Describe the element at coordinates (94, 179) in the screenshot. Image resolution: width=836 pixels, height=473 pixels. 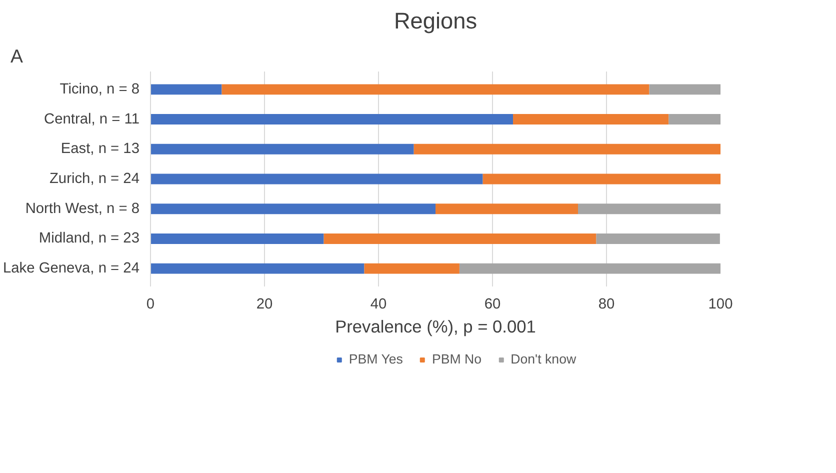
I see `y-tick-label: Zurich, n = 24` at that location.